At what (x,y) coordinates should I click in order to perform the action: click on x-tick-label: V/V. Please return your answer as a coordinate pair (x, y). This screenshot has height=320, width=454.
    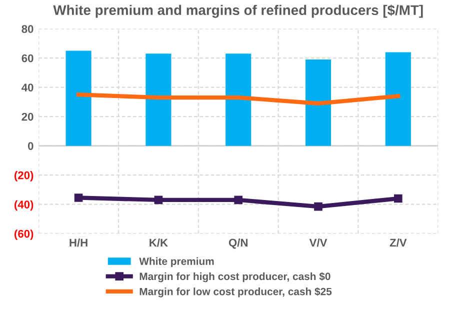
    Looking at the image, I should click on (318, 242).